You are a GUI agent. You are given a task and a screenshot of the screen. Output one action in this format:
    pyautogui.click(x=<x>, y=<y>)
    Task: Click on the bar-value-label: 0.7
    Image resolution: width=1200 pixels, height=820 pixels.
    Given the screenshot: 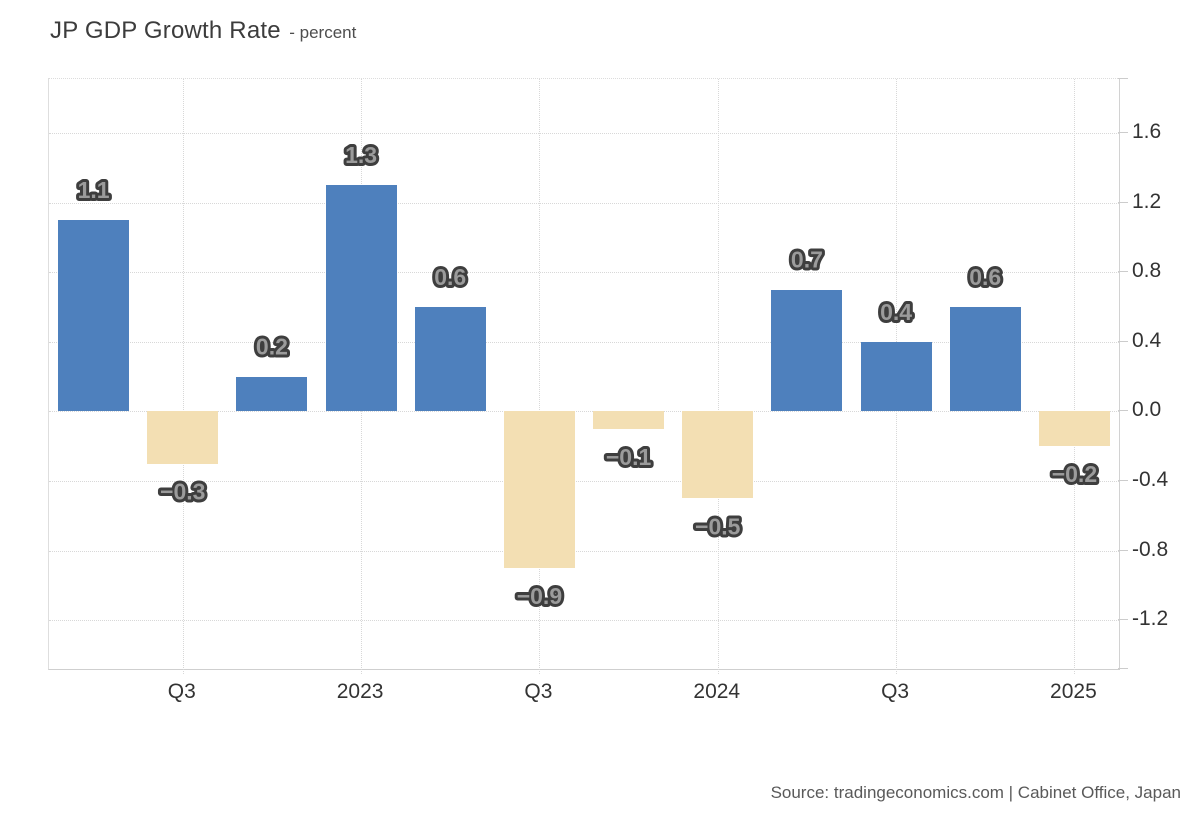 What is the action you would take?
    pyautogui.click(x=807, y=260)
    